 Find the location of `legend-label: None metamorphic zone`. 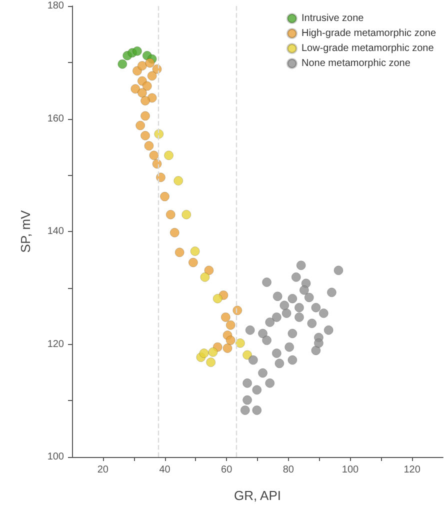

legend-label: None metamorphic zone is located at coordinates (356, 63).